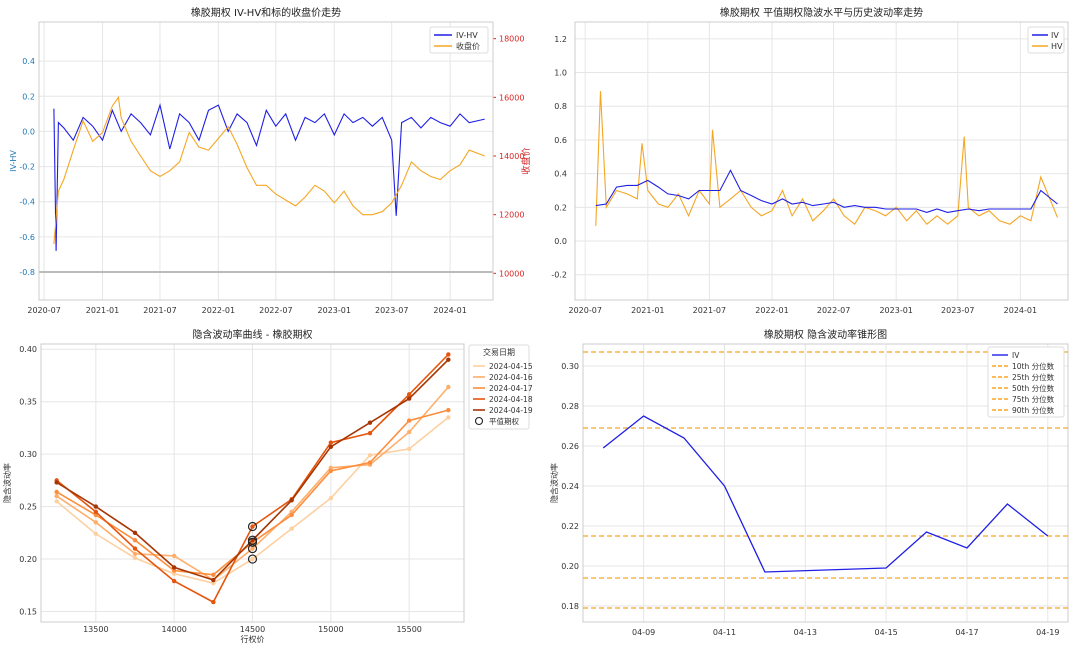 The height and width of the screenshot is (646, 1080). I want to click on cone-xtick-label: 04-11, so click(724, 632).